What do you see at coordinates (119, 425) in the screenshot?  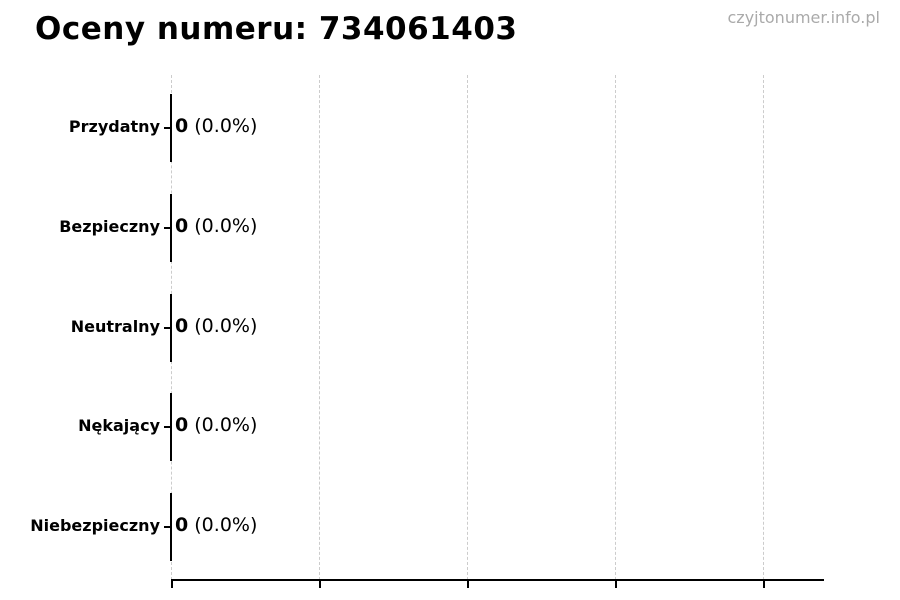 I see `category-label: Nękający` at bounding box center [119, 425].